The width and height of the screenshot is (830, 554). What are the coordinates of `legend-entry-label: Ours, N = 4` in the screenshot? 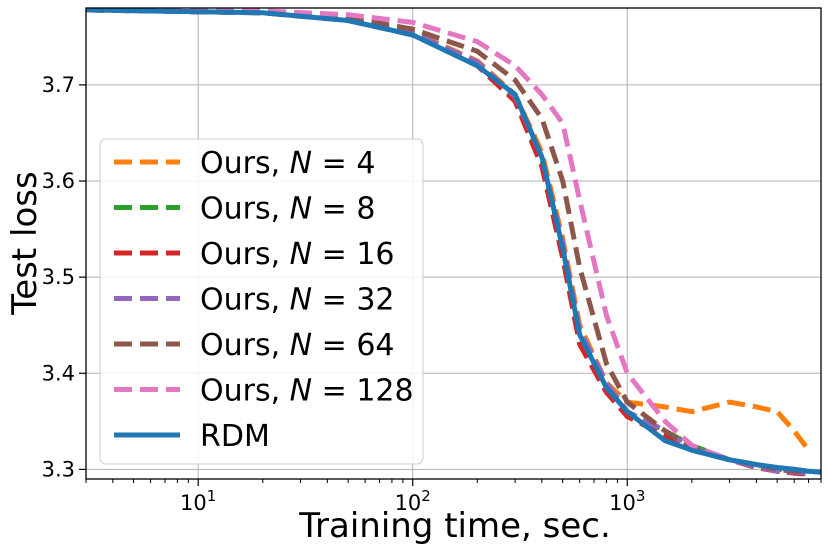 It's located at (287, 163).